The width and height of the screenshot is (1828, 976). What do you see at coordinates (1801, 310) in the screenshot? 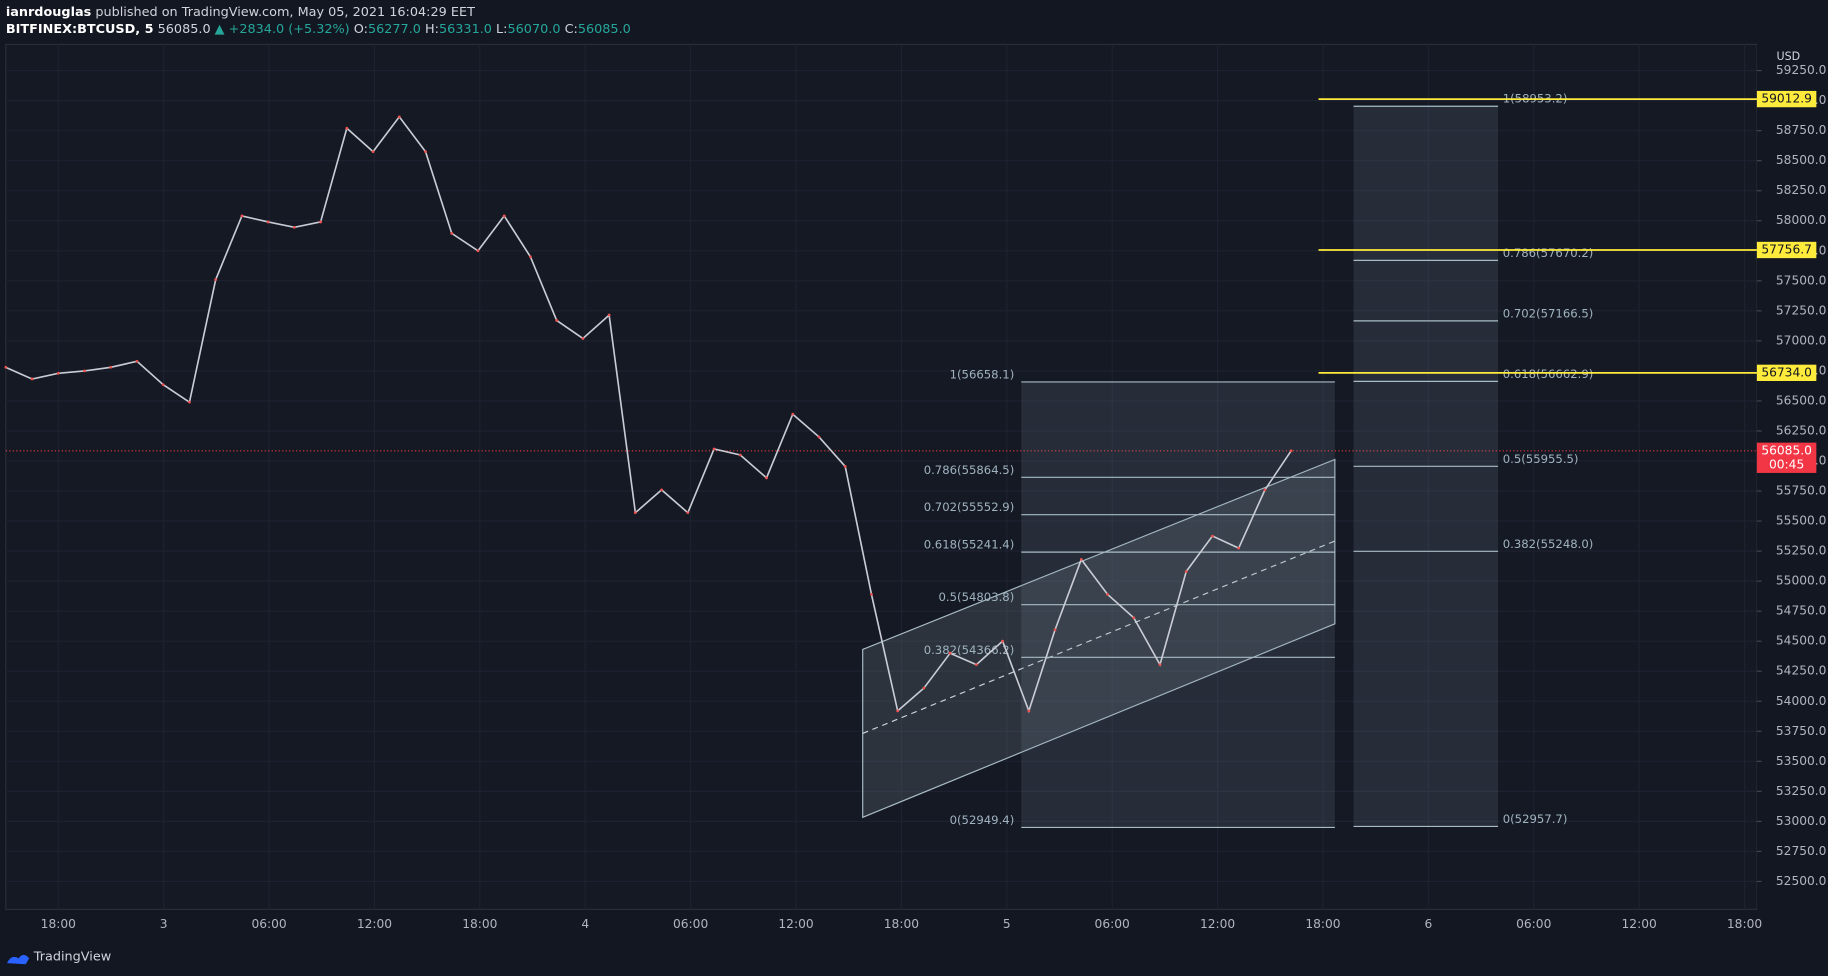
I see `y-tick-label: 57250.0` at bounding box center [1801, 310].